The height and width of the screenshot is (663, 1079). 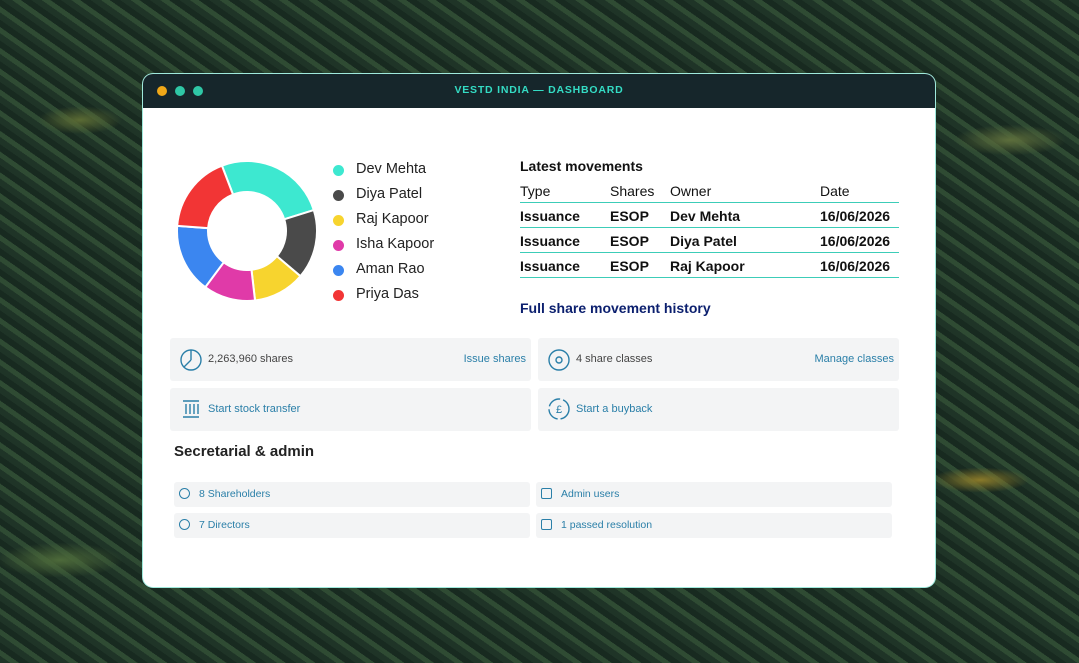 I want to click on admin-item: Admin users, so click(x=714, y=494).